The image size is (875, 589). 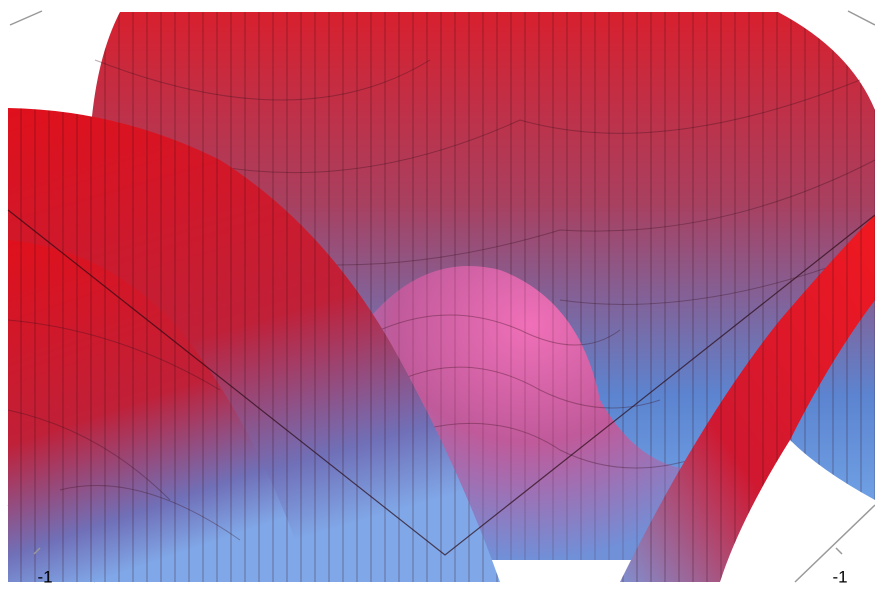 I want to click on y-tick-label: -1, so click(x=839, y=576).